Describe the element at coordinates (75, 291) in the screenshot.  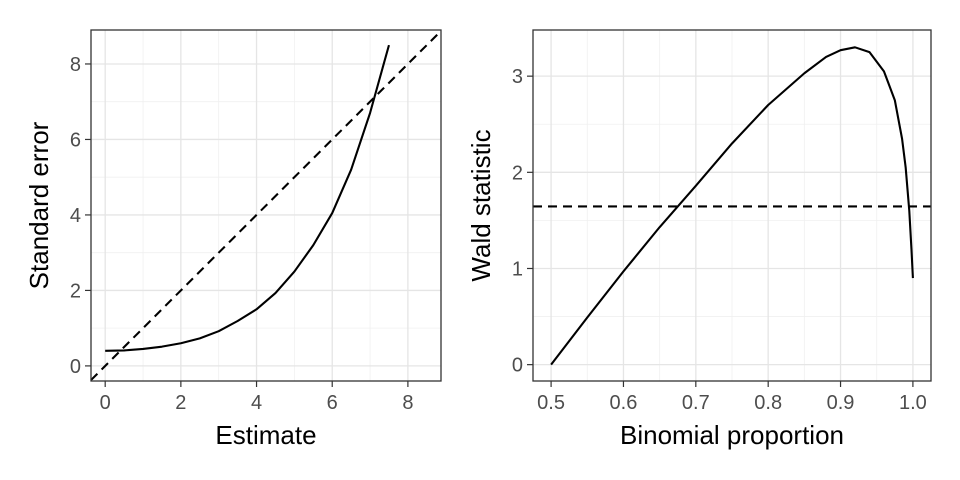
I see `left-y-tick-label: 2` at that location.